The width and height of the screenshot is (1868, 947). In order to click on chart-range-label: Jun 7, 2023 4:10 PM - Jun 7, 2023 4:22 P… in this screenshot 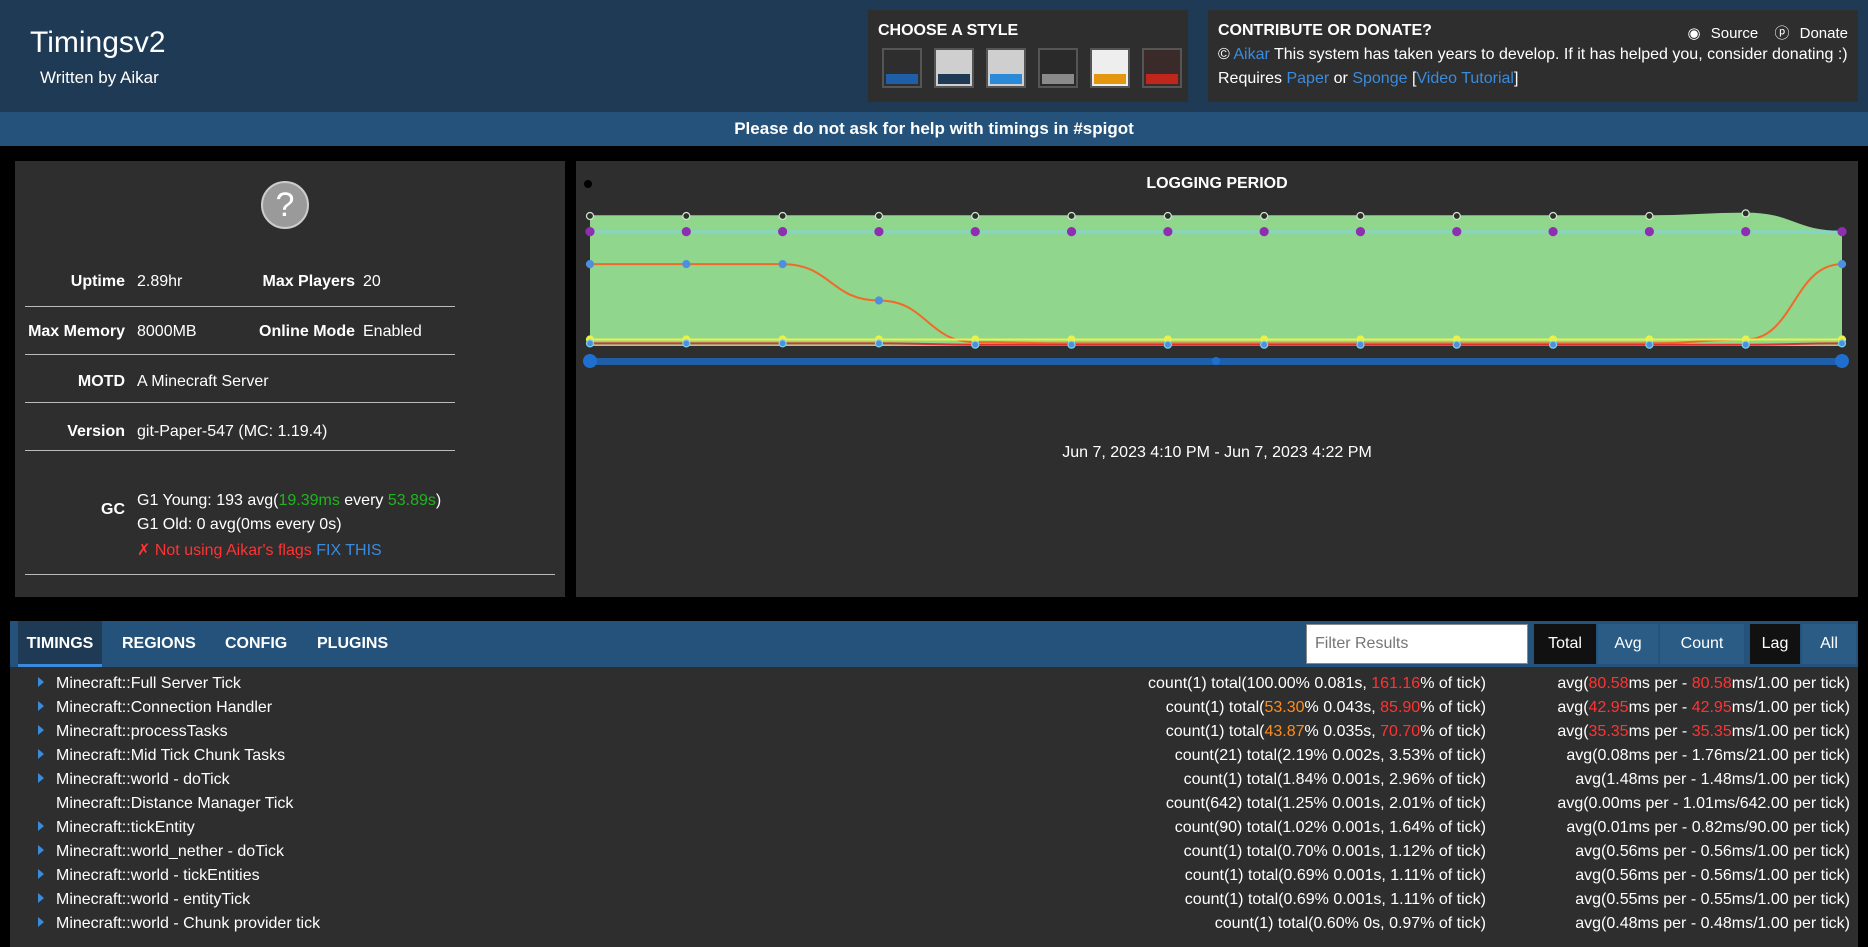, I will do `click(1217, 452)`.